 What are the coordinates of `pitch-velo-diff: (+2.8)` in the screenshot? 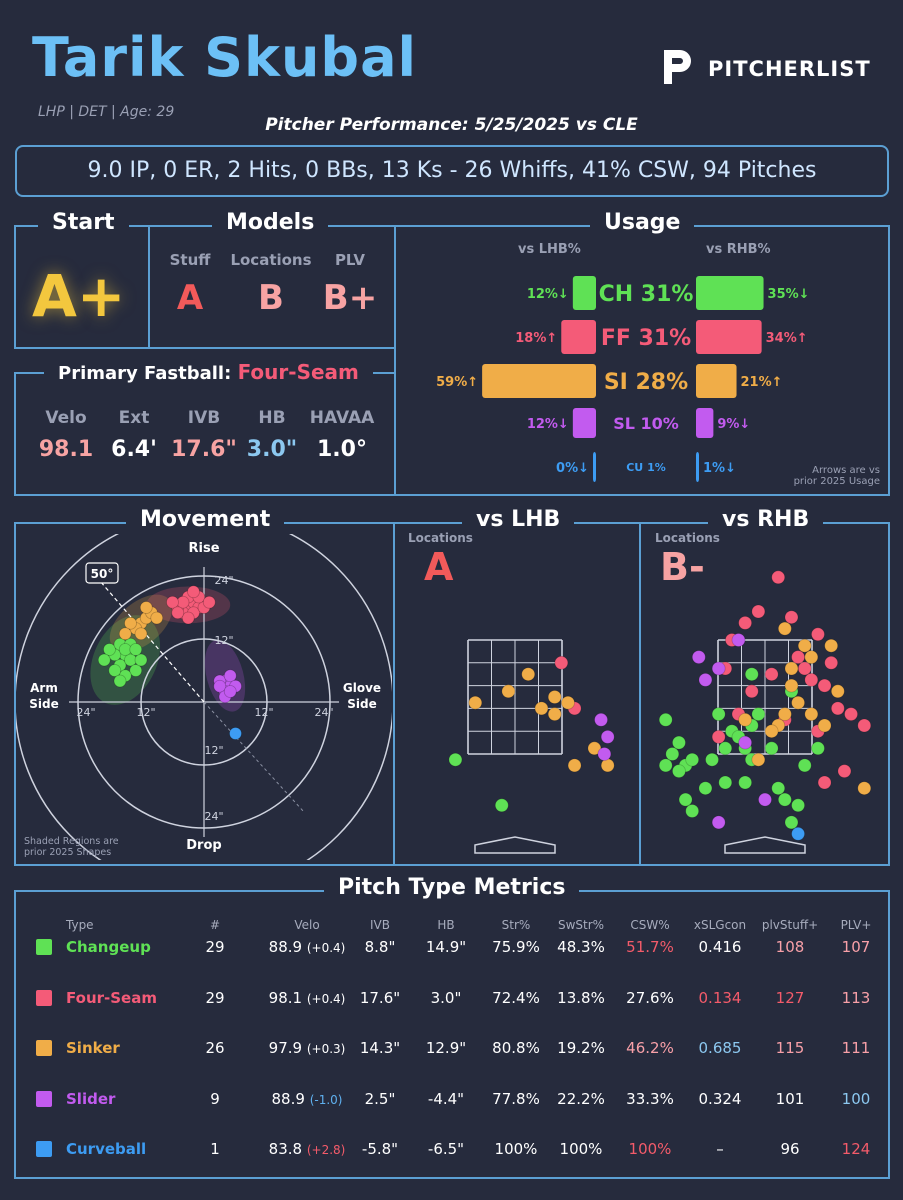 It's located at (326, 1150).